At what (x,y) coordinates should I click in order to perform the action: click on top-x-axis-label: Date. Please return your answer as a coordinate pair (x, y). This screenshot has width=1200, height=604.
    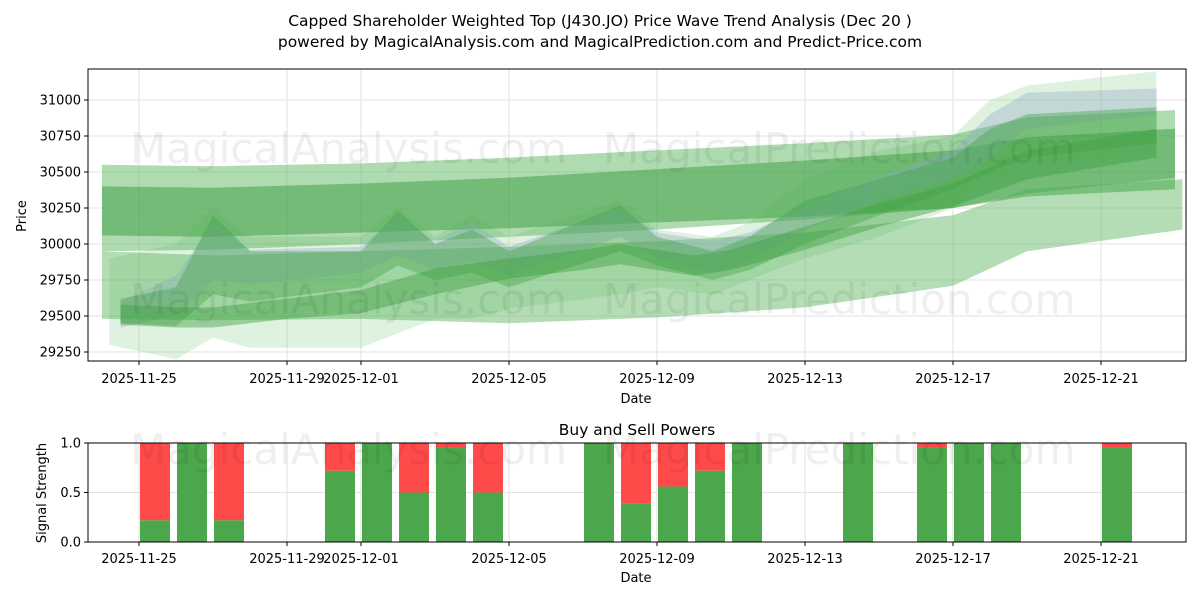
    Looking at the image, I should click on (635, 399).